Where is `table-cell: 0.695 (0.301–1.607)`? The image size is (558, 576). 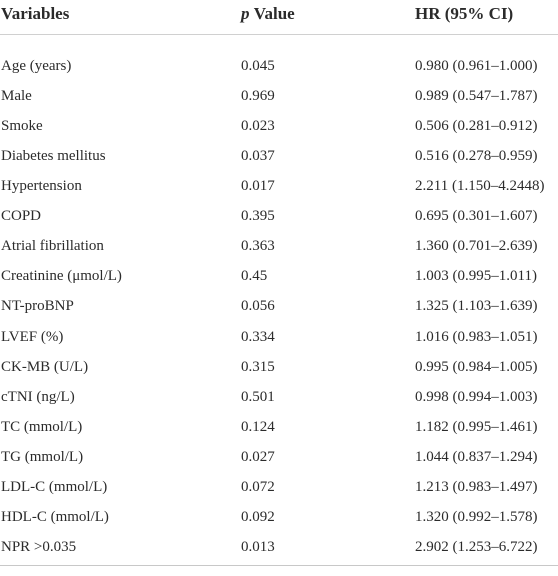
table-cell: 0.695 (0.301–1.607) is located at coordinates (476, 216).